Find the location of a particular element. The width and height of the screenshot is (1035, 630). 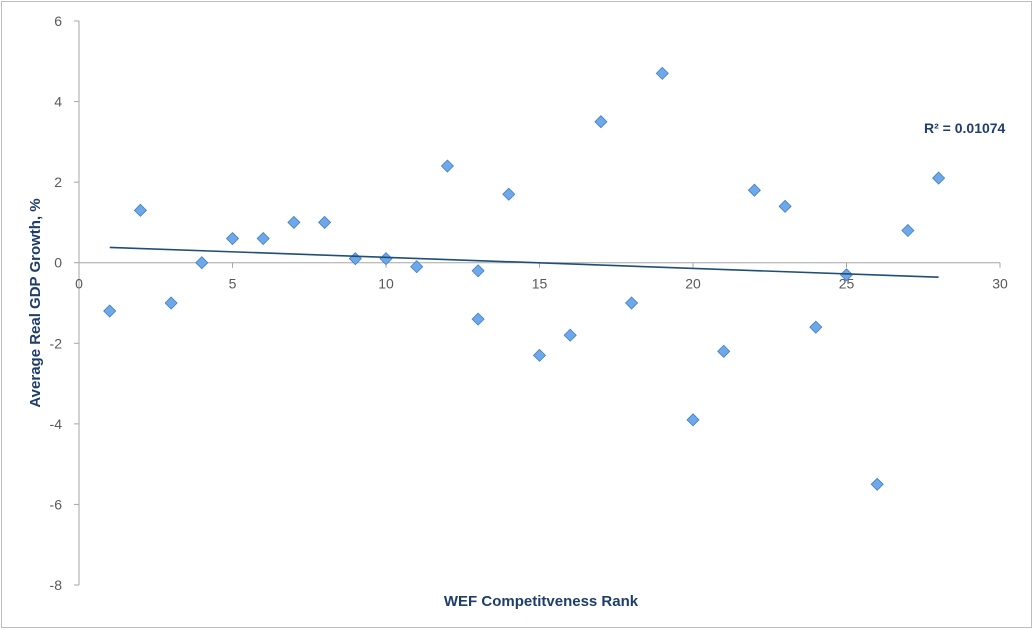

x-tick-label: 20 is located at coordinates (693, 284).